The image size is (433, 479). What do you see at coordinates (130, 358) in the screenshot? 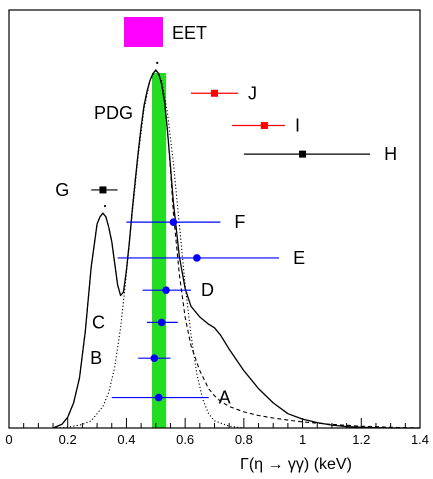
I see `measurement-b: B` at bounding box center [130, 358].